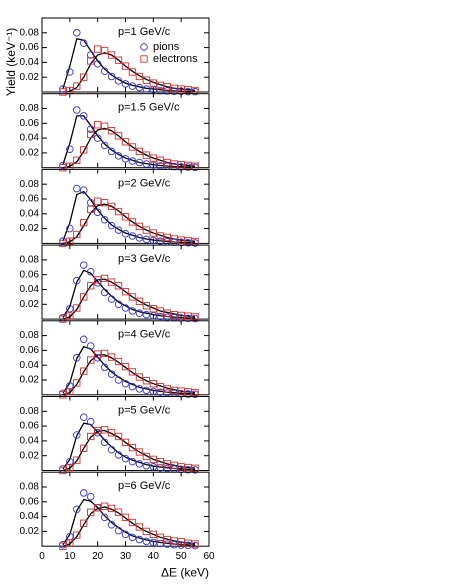 The image size is (453, 587). I want to click on panel-label: p=2 GeV/c, so click(144, 183).